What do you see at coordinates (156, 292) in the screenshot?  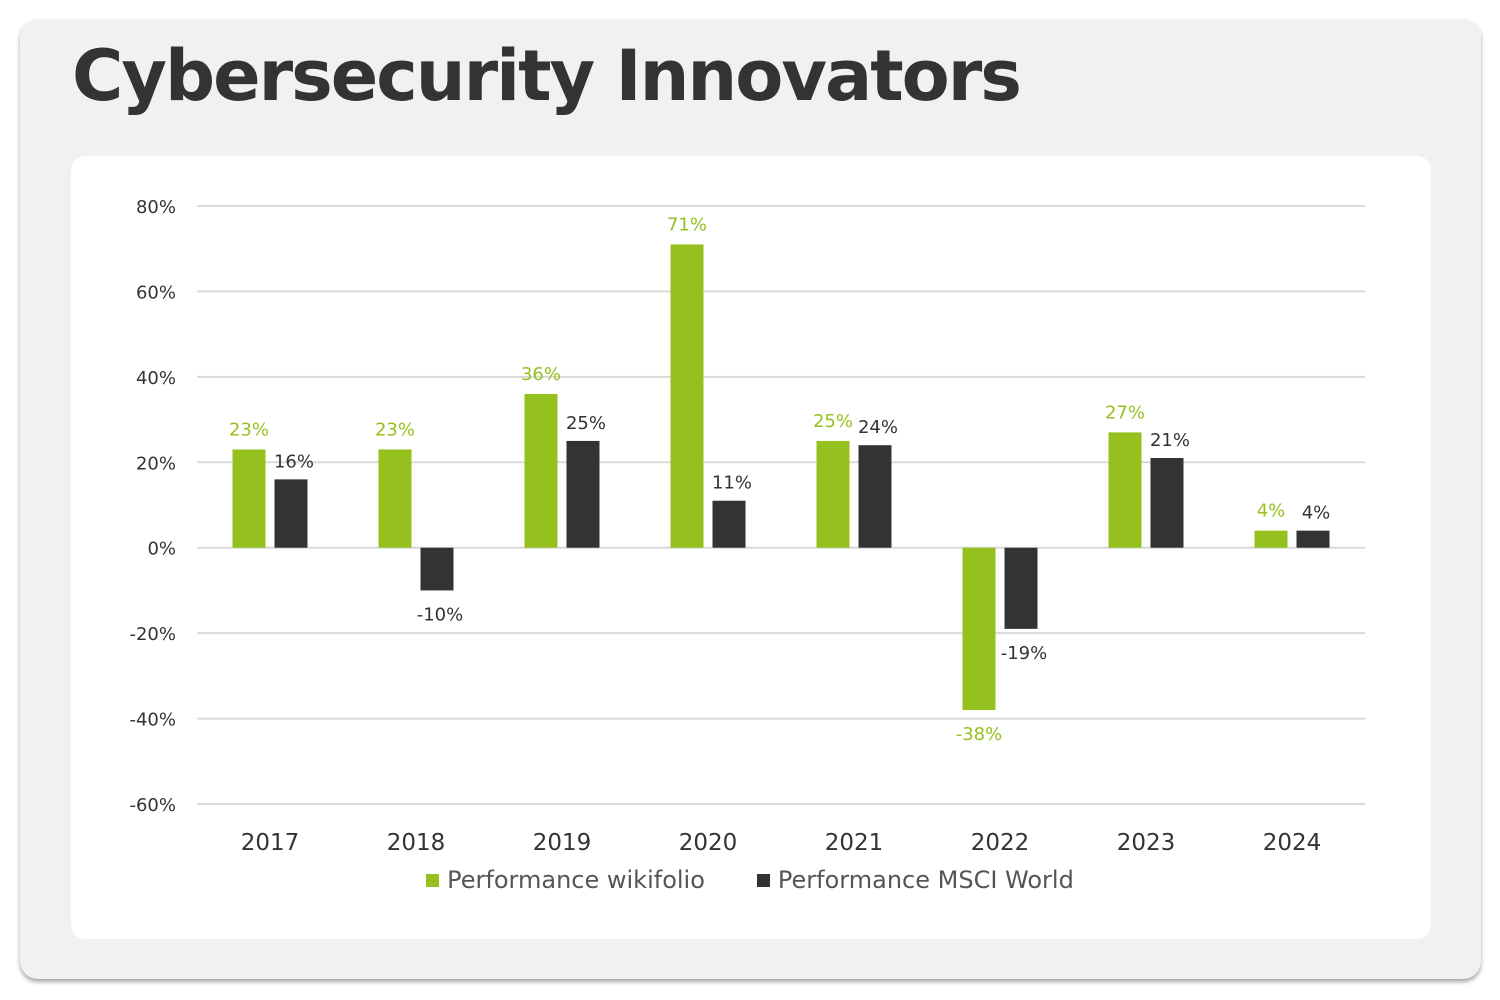 I see `y-tick-label: 60%` at bounding box center [156, 292].